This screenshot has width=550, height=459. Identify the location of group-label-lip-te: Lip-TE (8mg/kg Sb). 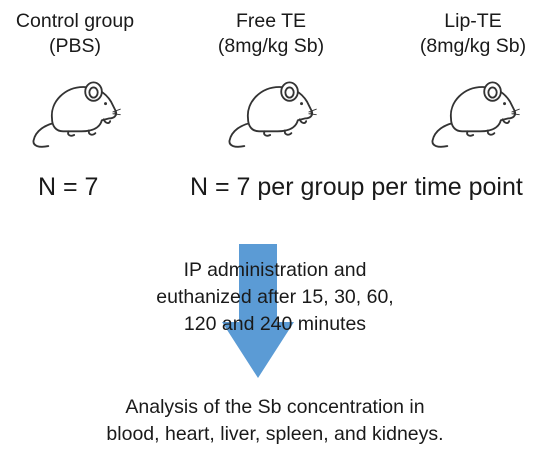
(473, 34).